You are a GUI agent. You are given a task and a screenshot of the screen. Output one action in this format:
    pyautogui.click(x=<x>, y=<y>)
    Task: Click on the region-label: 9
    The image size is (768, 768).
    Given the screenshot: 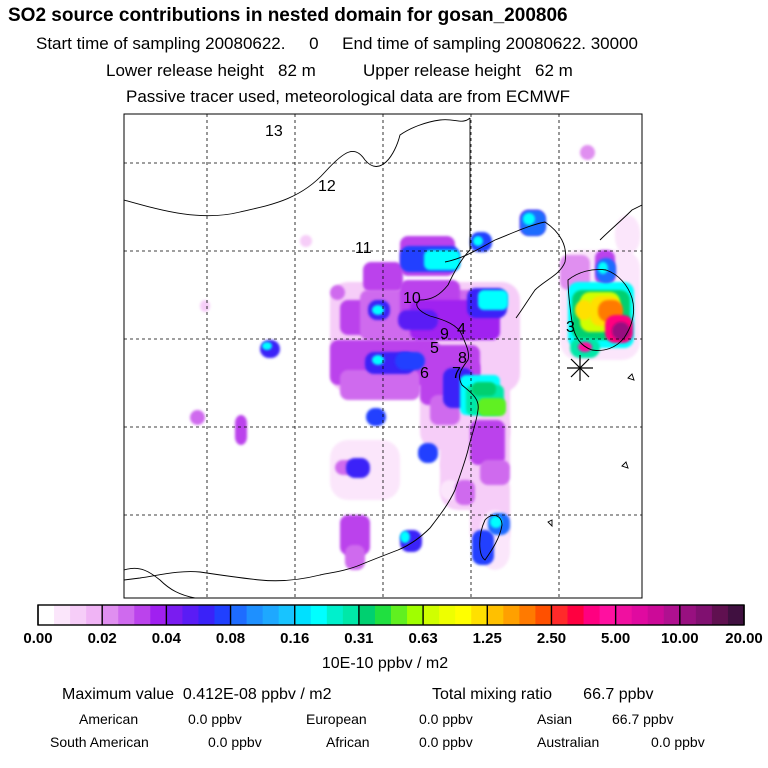 What is the action you would take?
    pyautogui.click(x=444, y=334)
    